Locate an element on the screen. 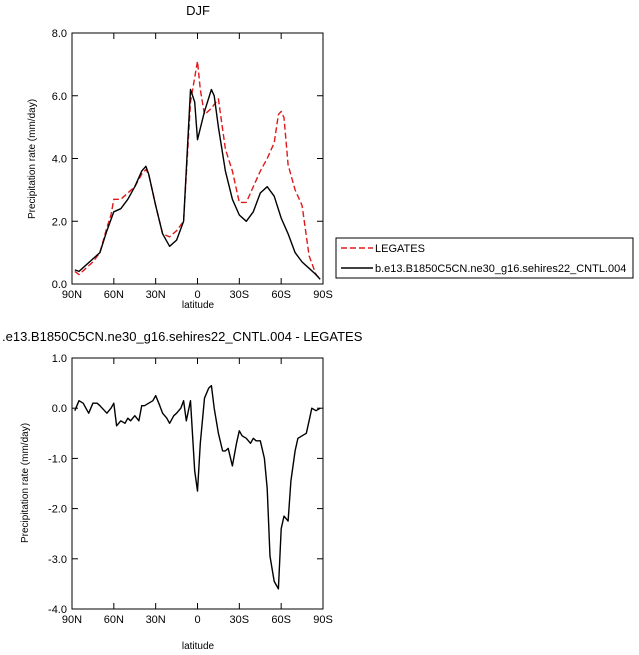 The image size is (639, 655). chart-title: DJF is located at coordinates (198, 10).